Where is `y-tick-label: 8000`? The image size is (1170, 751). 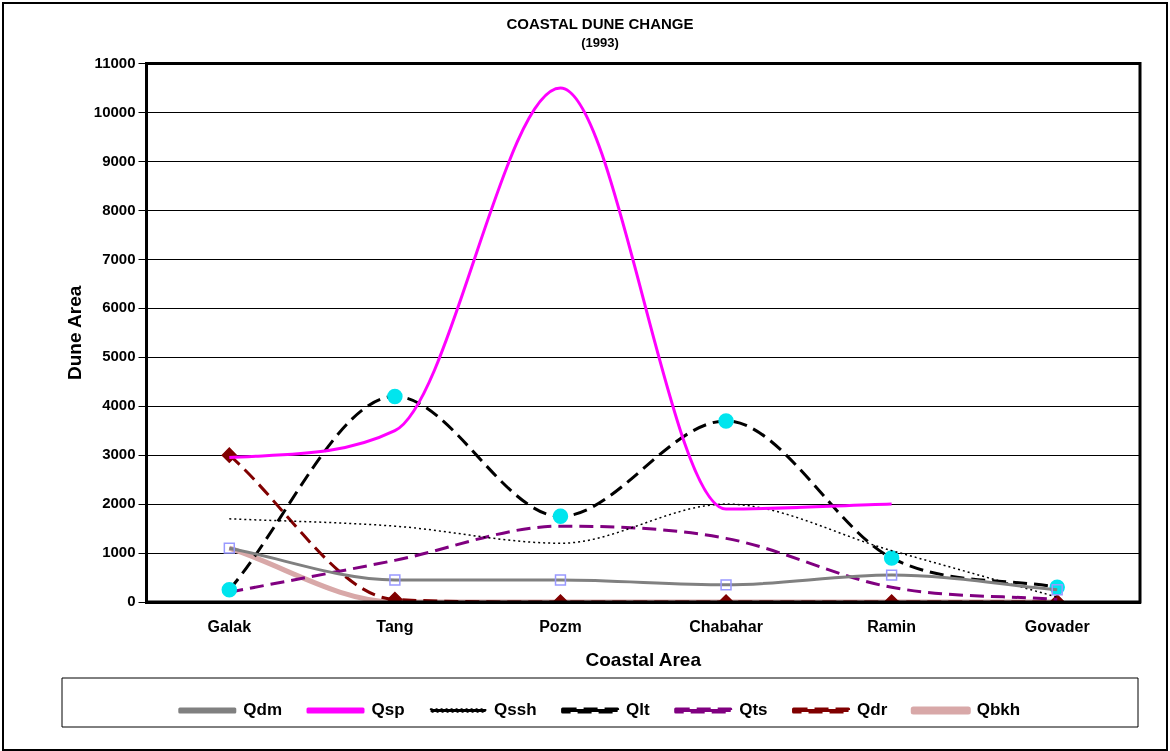
y-tick-label: 8000 is located at coordinates (119, 209).